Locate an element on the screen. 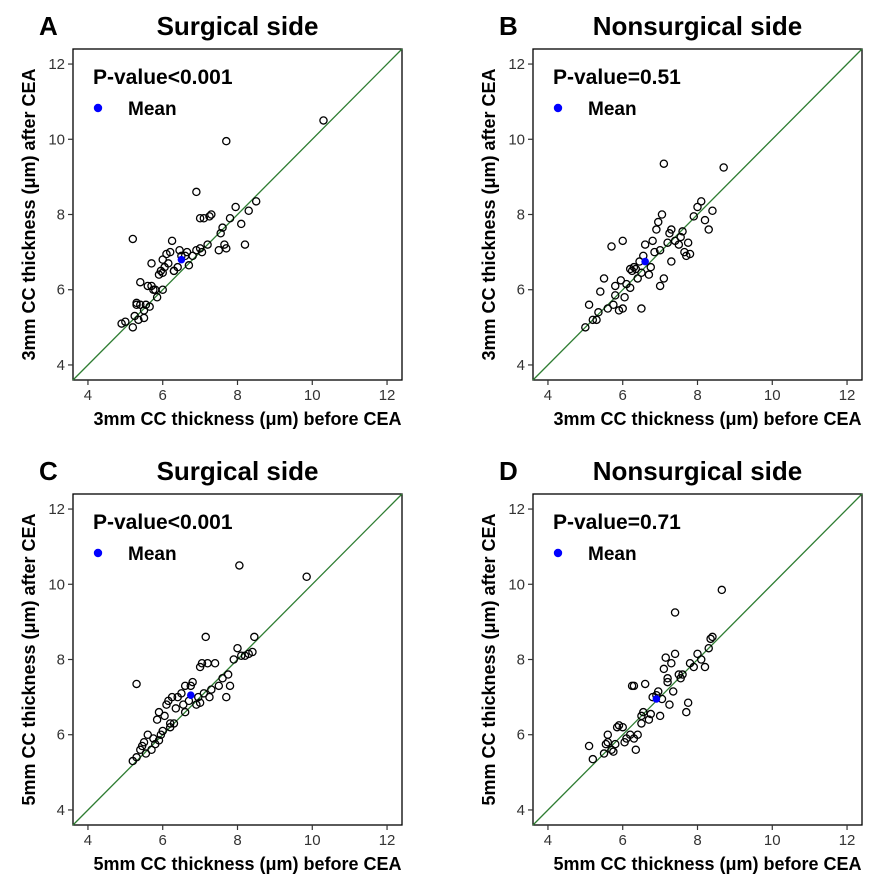 This screenshot has height=879, width=886. y-axis-label: 5mm CC thickness (μm) after CEA is located at coordinates (29, 659).